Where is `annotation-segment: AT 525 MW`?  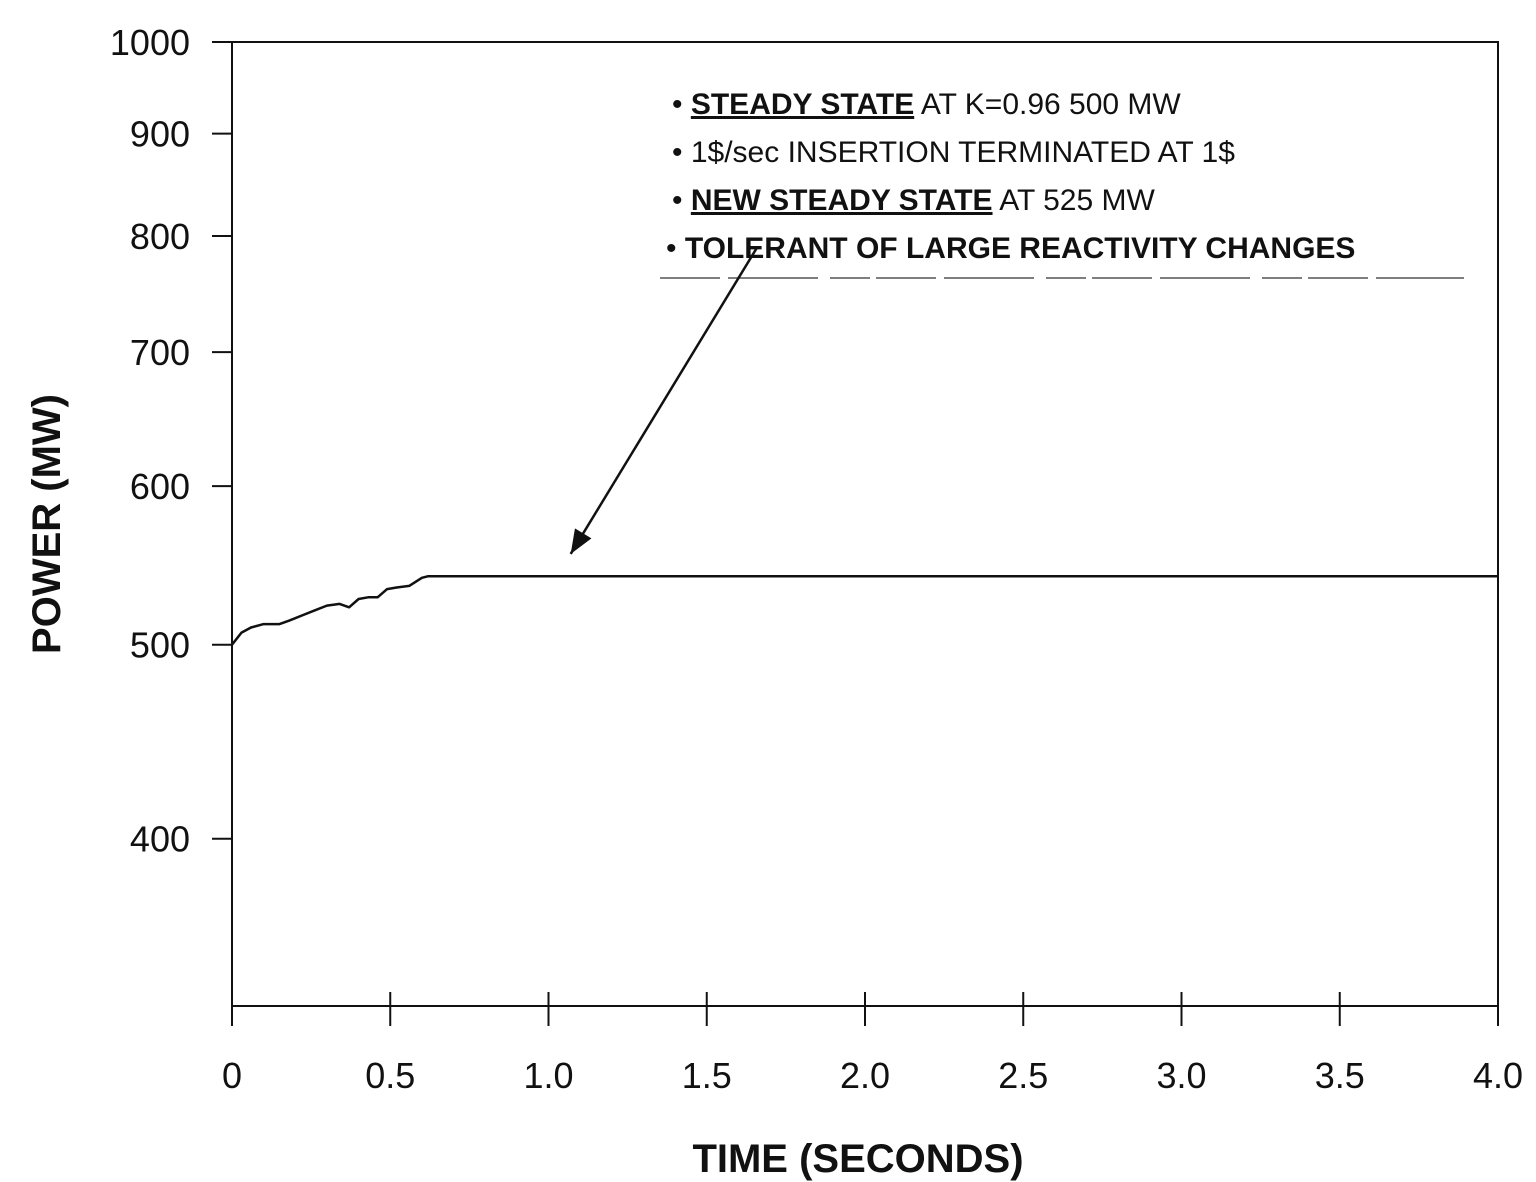 annotation-segment: AT 525 MW is located at coordinates (1074, 200).